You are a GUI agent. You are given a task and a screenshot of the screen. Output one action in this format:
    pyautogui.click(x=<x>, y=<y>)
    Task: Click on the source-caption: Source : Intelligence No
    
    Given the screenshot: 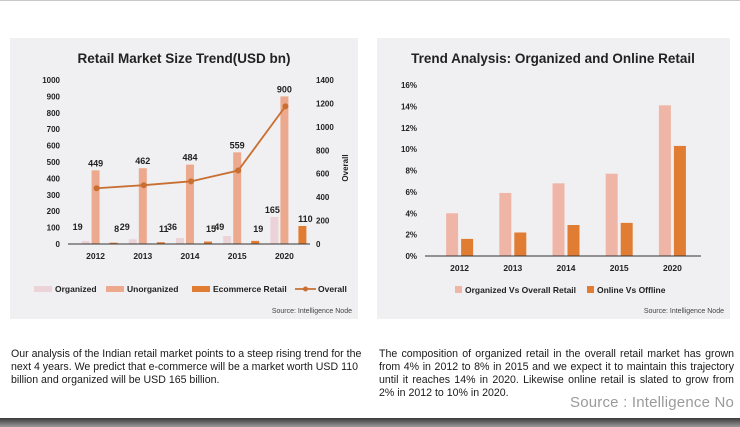 What is the action you would take?
    pyautogui.click(x=652, y=402)
    